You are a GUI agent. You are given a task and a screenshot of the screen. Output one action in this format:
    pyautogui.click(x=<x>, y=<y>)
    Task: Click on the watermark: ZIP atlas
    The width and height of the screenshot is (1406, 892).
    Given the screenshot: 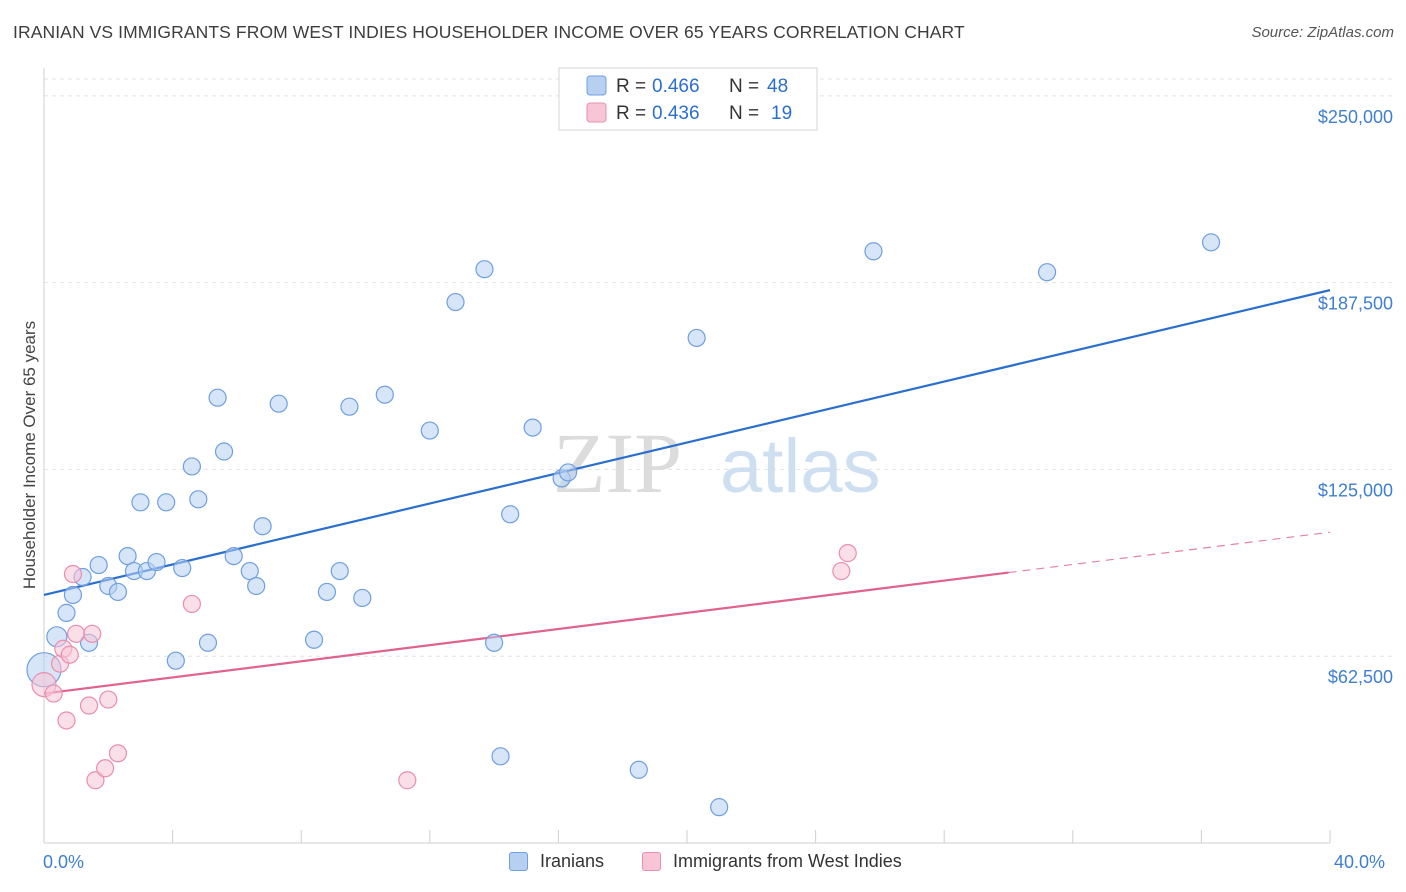 What is the action you would take?
    pyautogui.click(x=717, y=463)
    